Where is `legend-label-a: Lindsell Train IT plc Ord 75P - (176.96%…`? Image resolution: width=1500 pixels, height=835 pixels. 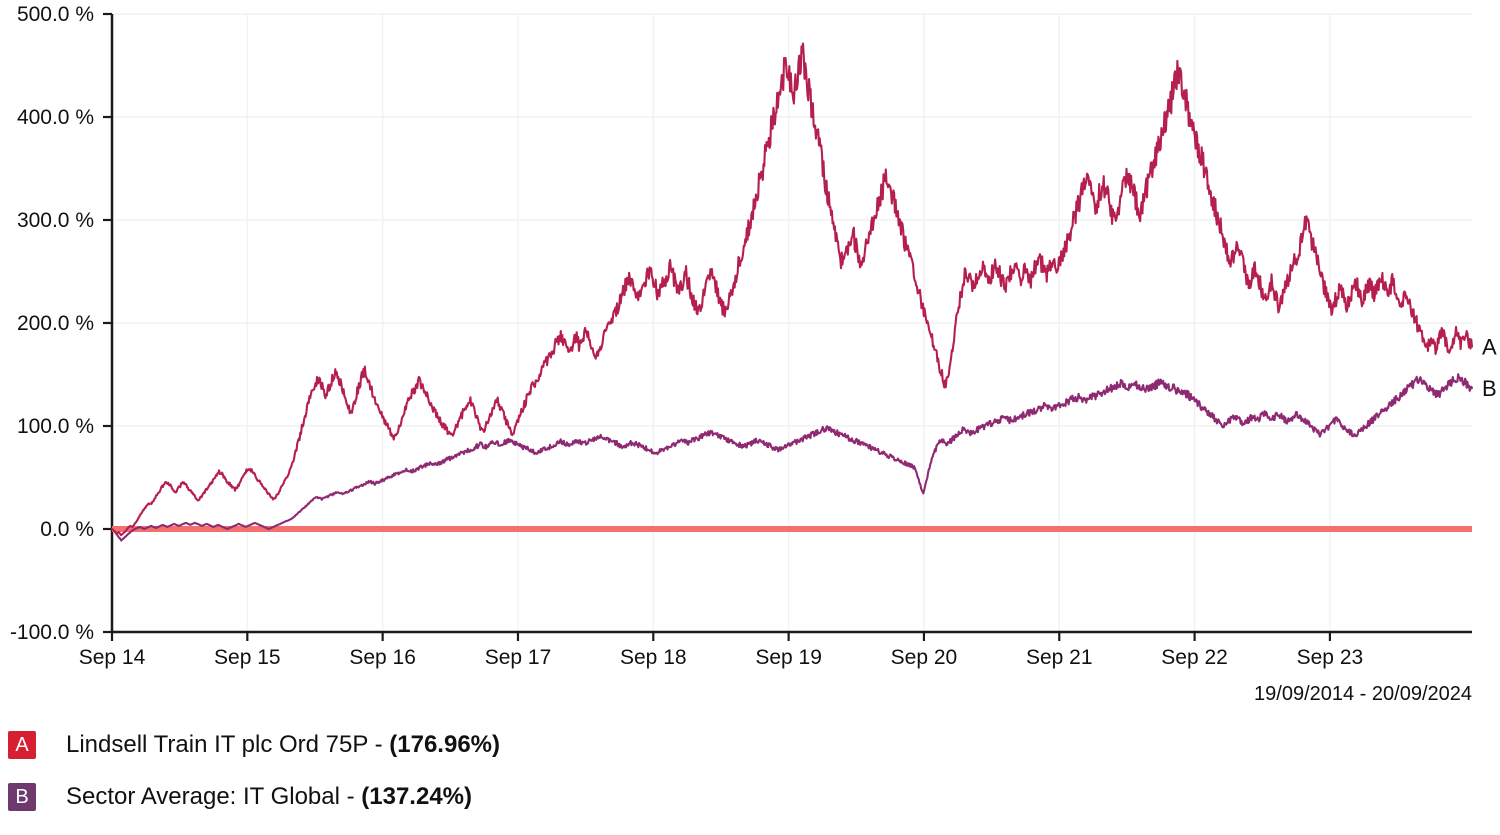
legend-label-a: Lindsell Train IT plc Ord 75P - (176.96%… is located at coordinates (283, 745).